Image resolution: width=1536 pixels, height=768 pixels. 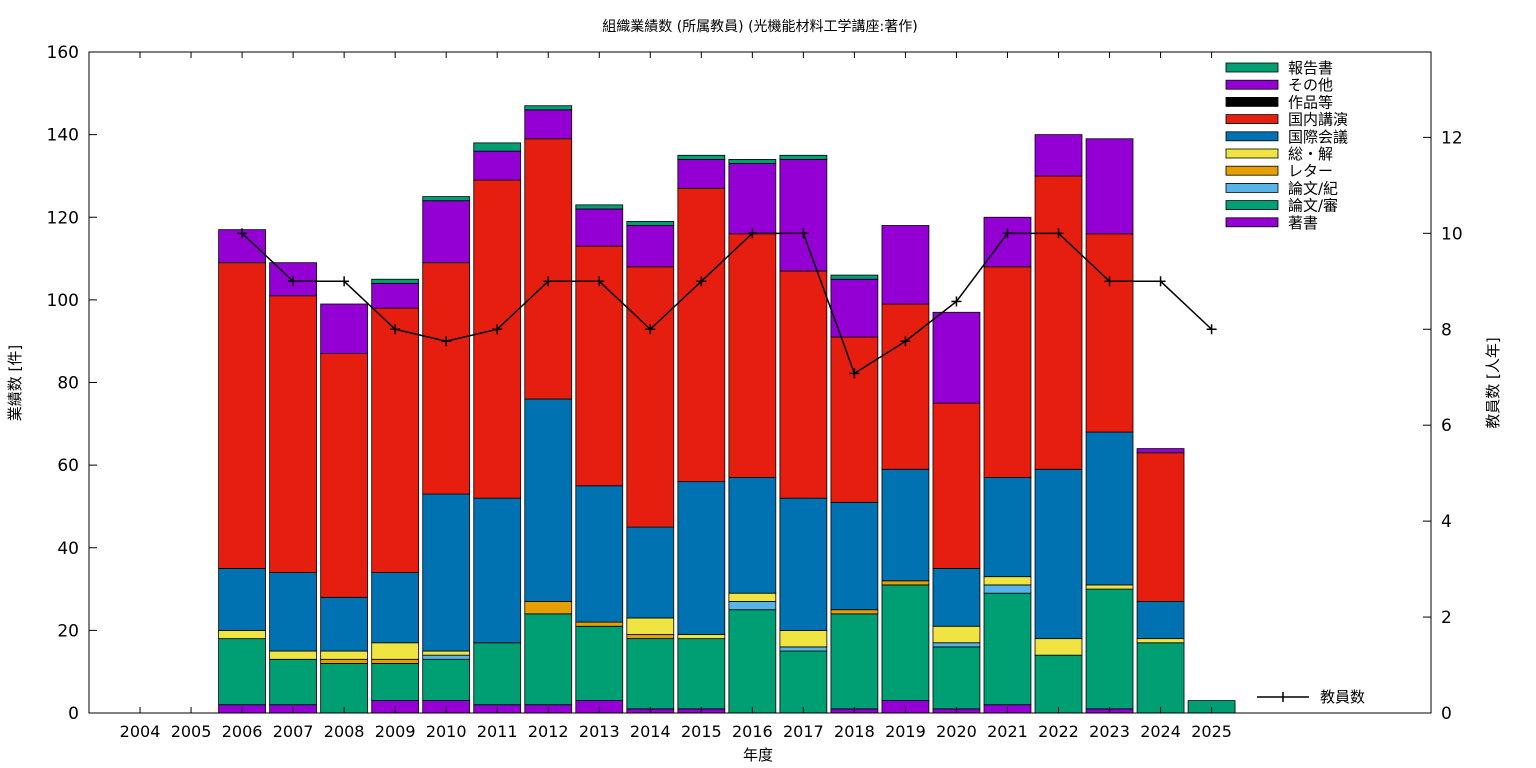 What do you see at coordinates (1310, 68) in the screenshot?
I see `legend-label-0: 報告書` at bounding box center [1310, 68].